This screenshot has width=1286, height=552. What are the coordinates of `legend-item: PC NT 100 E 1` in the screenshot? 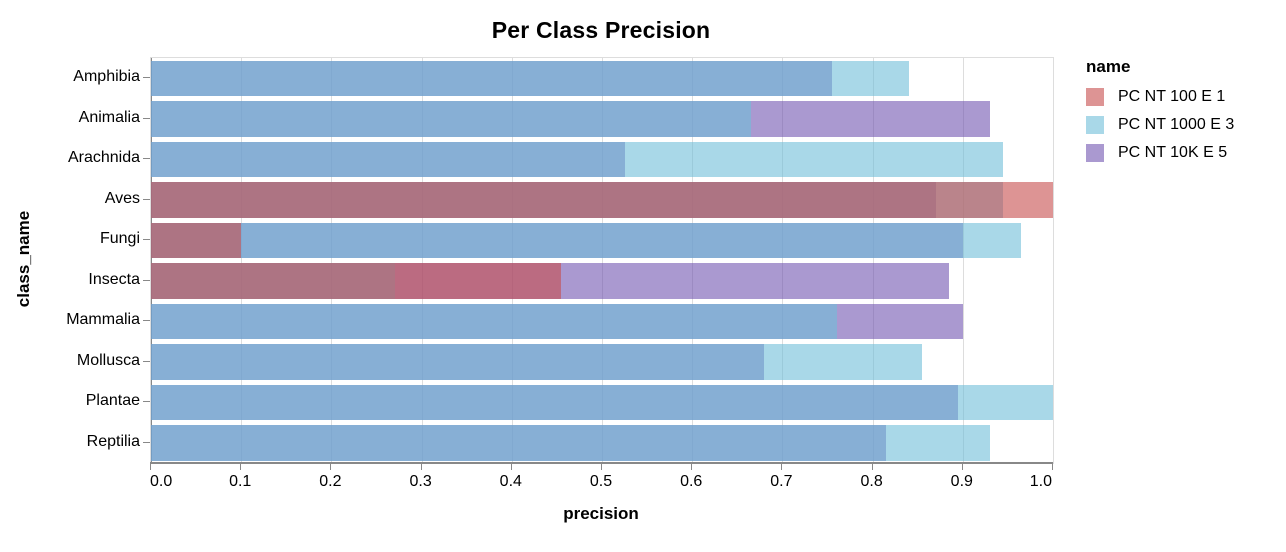 It's located at (1160, 97).